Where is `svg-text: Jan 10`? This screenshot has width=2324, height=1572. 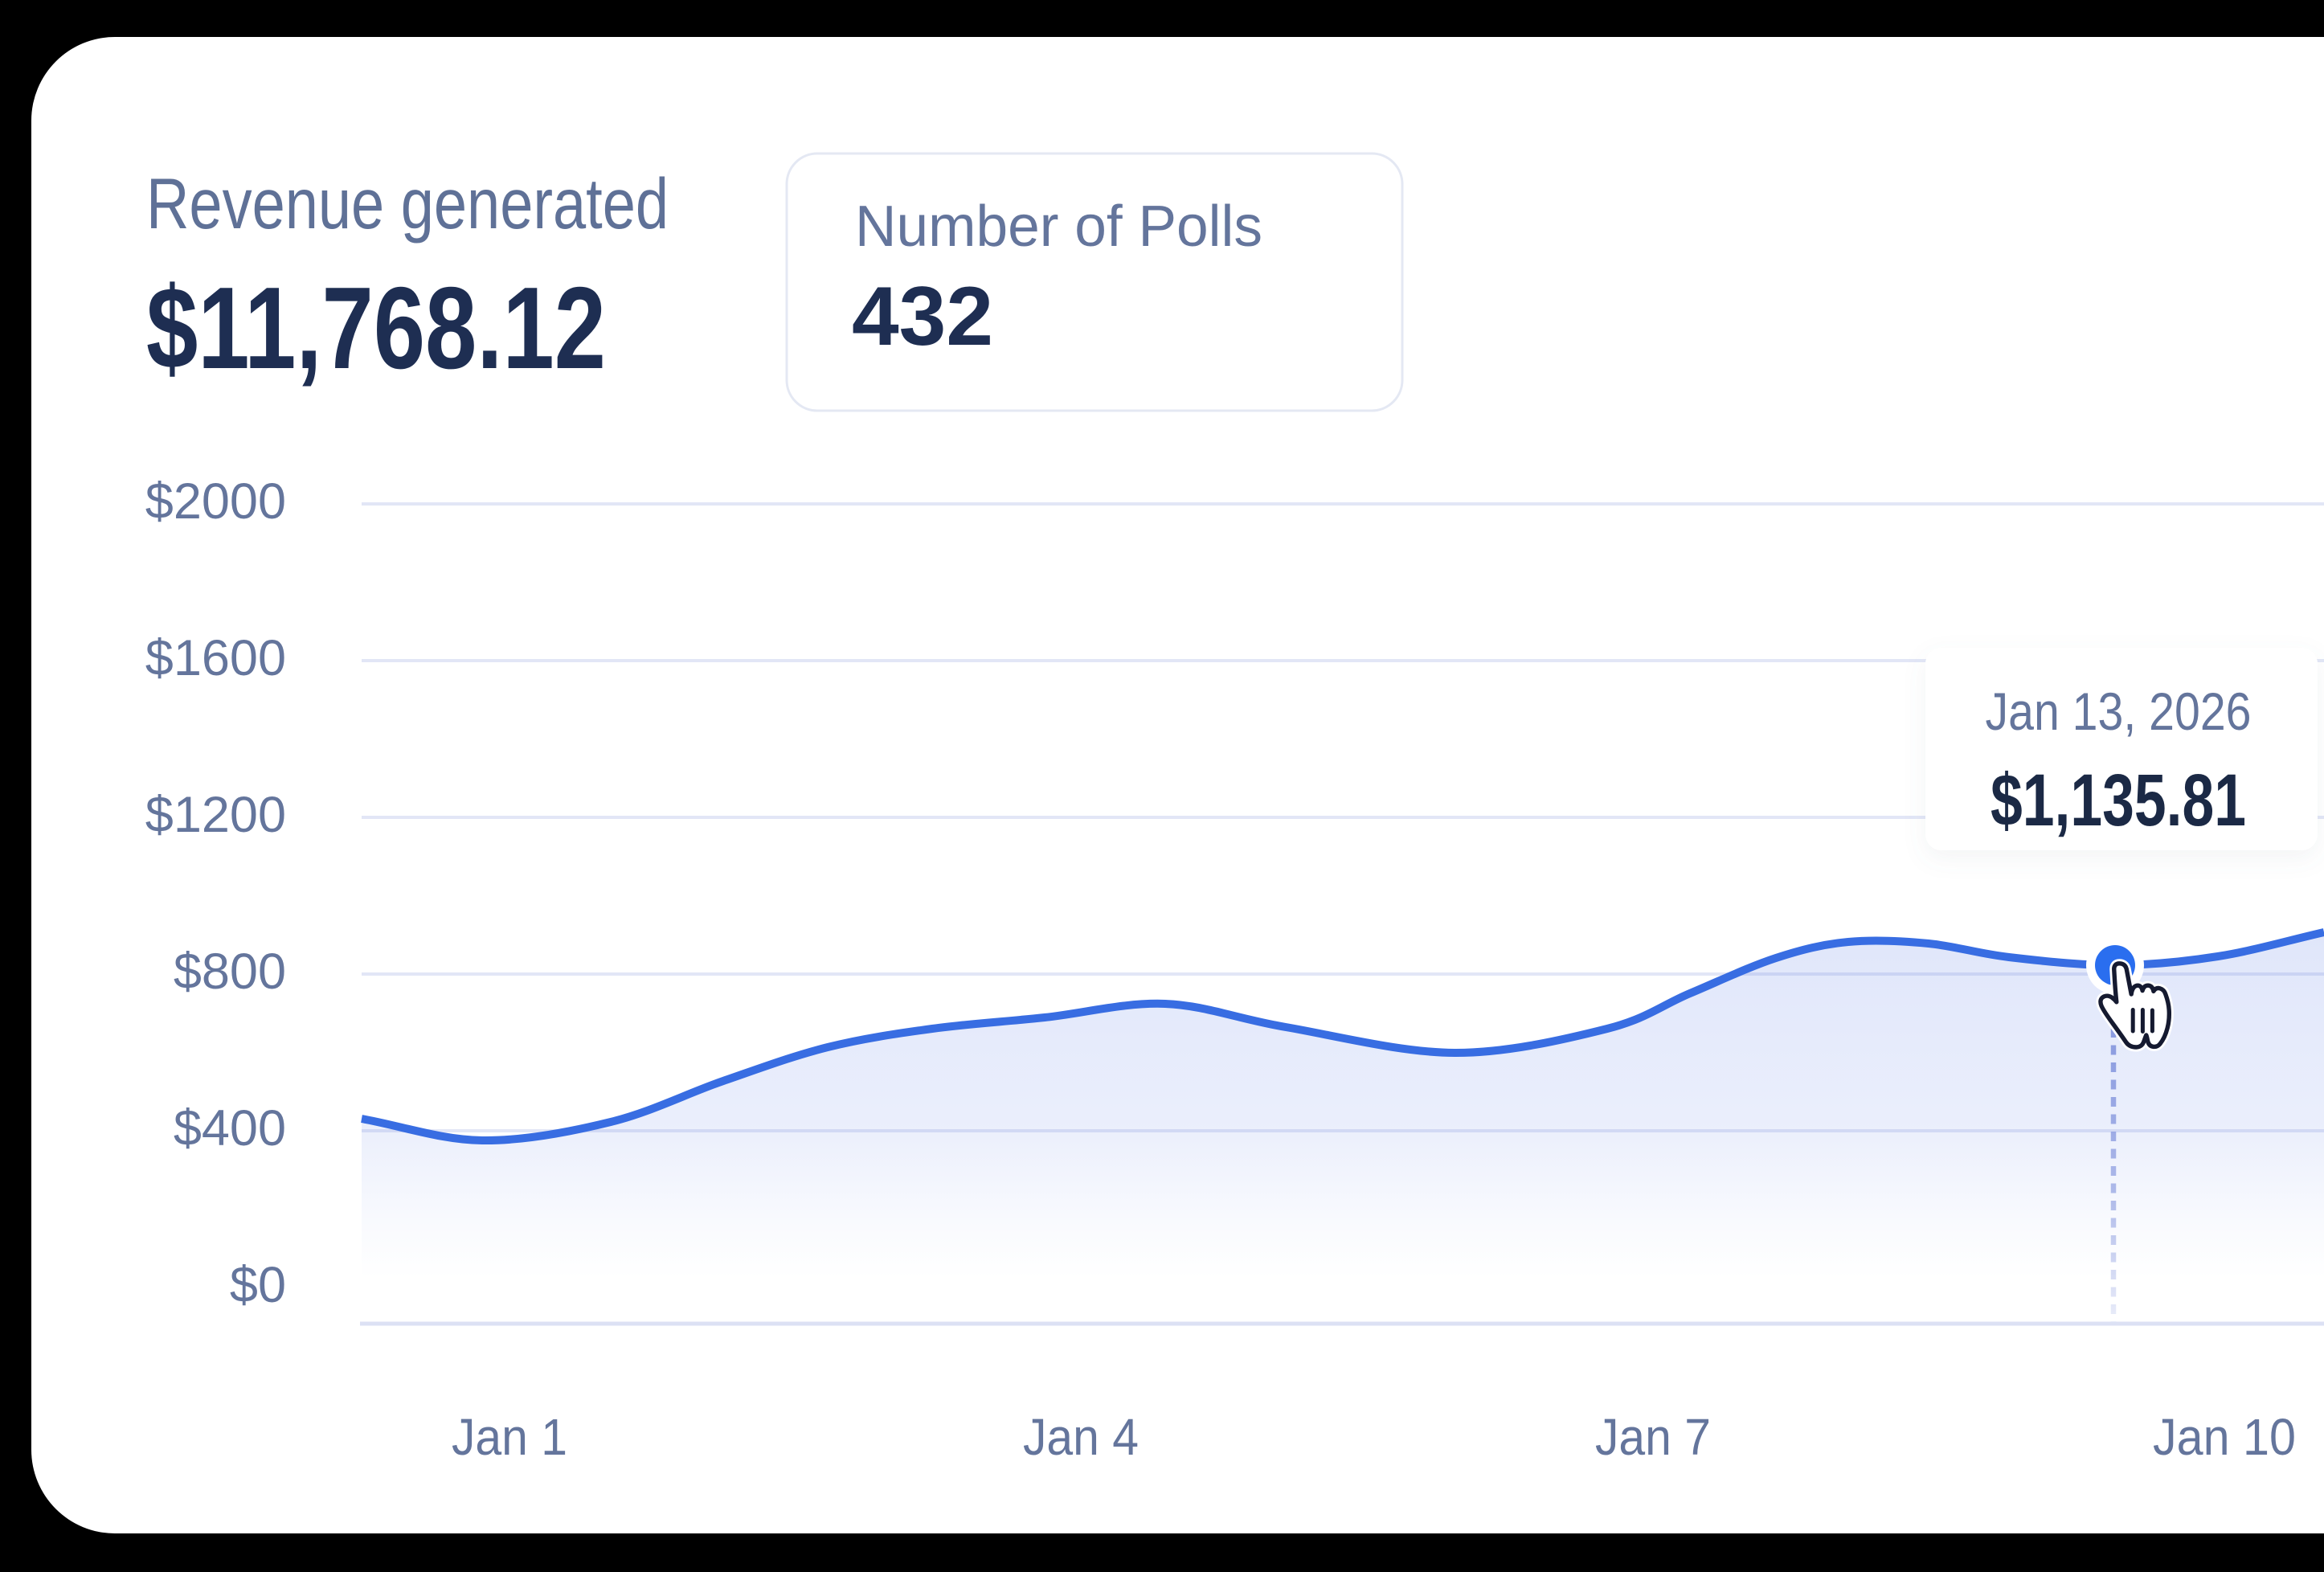
svg-text: Jan 10 is located at coordinates (2225, 1437).